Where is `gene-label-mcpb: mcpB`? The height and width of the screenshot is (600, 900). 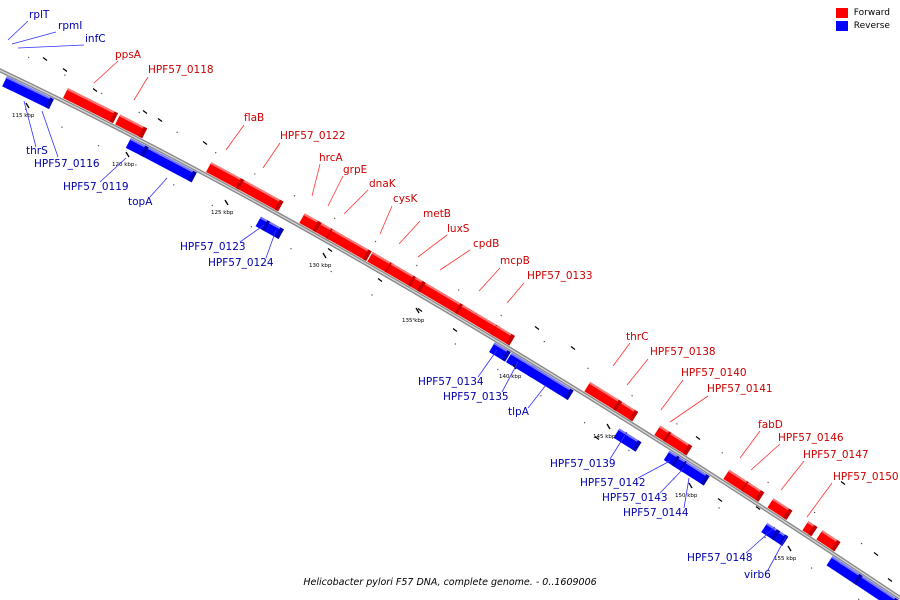 gene-label-mcpb: mcpB is located at coordinates (515, 261).